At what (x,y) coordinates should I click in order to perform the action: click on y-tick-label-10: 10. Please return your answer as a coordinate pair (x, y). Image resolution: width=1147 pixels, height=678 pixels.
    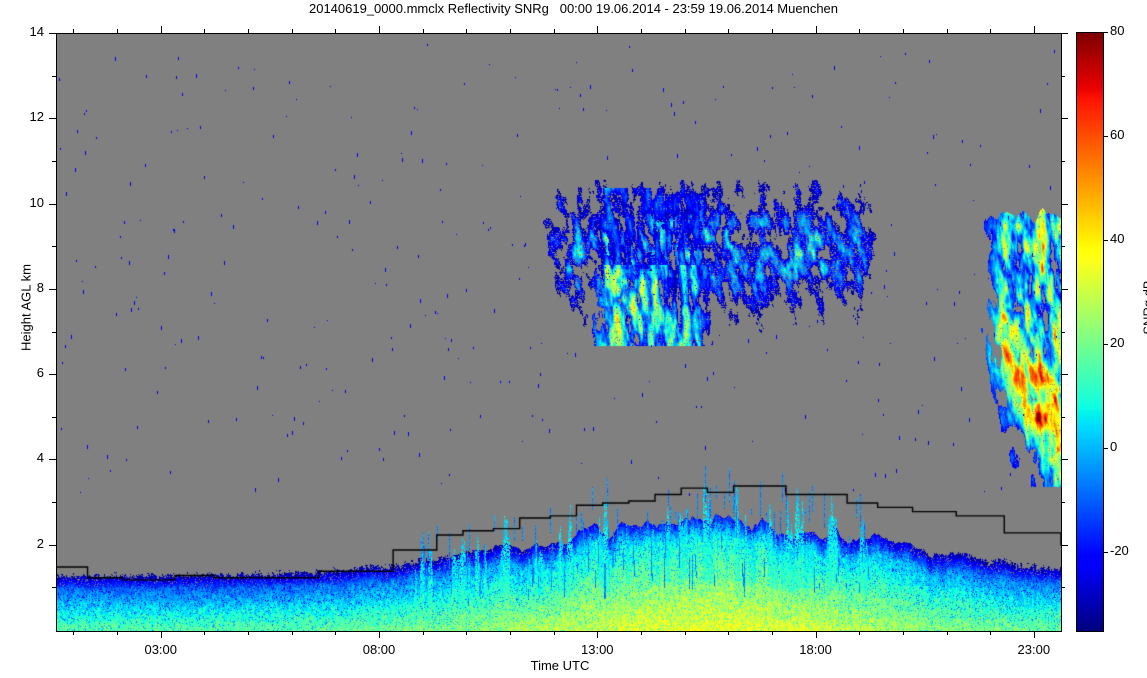
    Looking at the image, I should click on (36, 202).